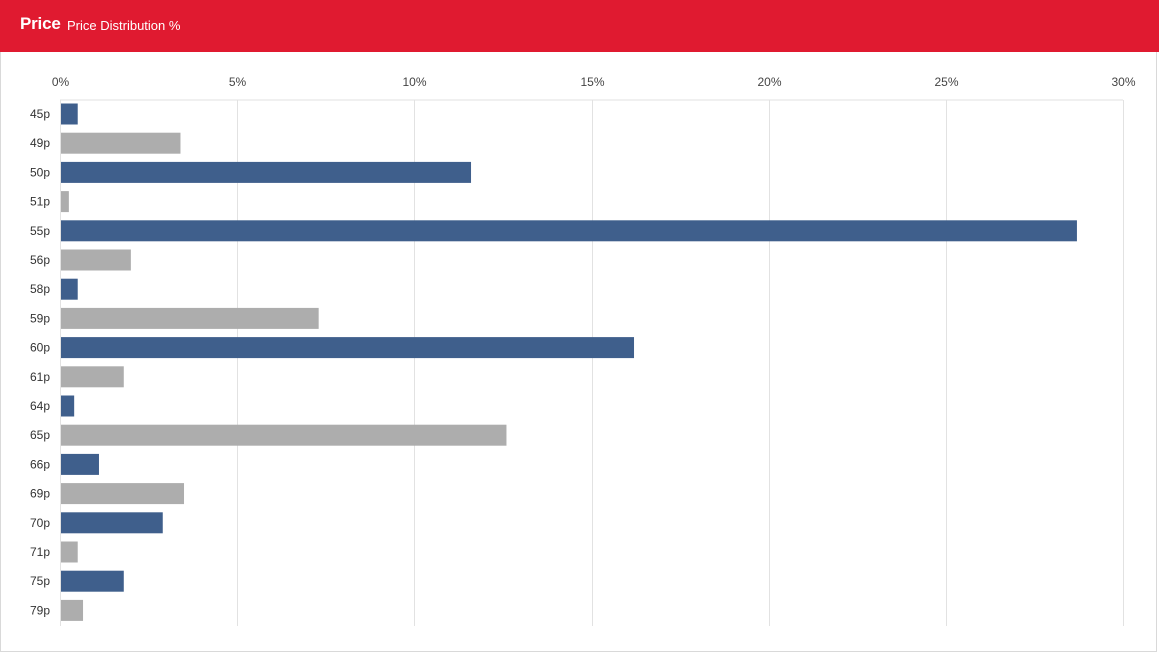 The width and height of the screenshot is (1159, 657). Describe the element at coordinates (569, 231) in the screenshot. I see `bar-55p` at that location.